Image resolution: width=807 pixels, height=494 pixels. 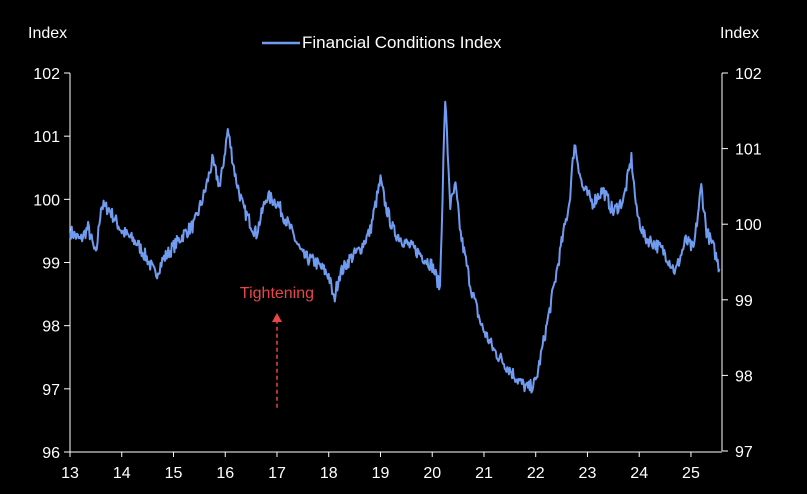 What do you see at coordinates (402, 42) in the screenshot?
I see `legend-label: Financial Conditions Index` at bounding box center [402, 42].